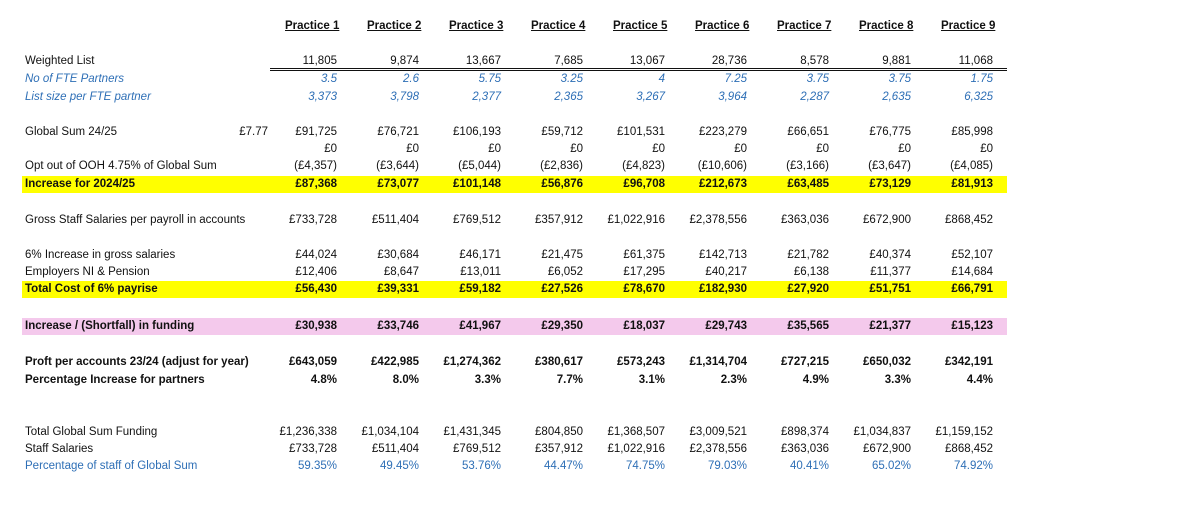  I want to click on table-cell: £87,368, so click(316, 184).